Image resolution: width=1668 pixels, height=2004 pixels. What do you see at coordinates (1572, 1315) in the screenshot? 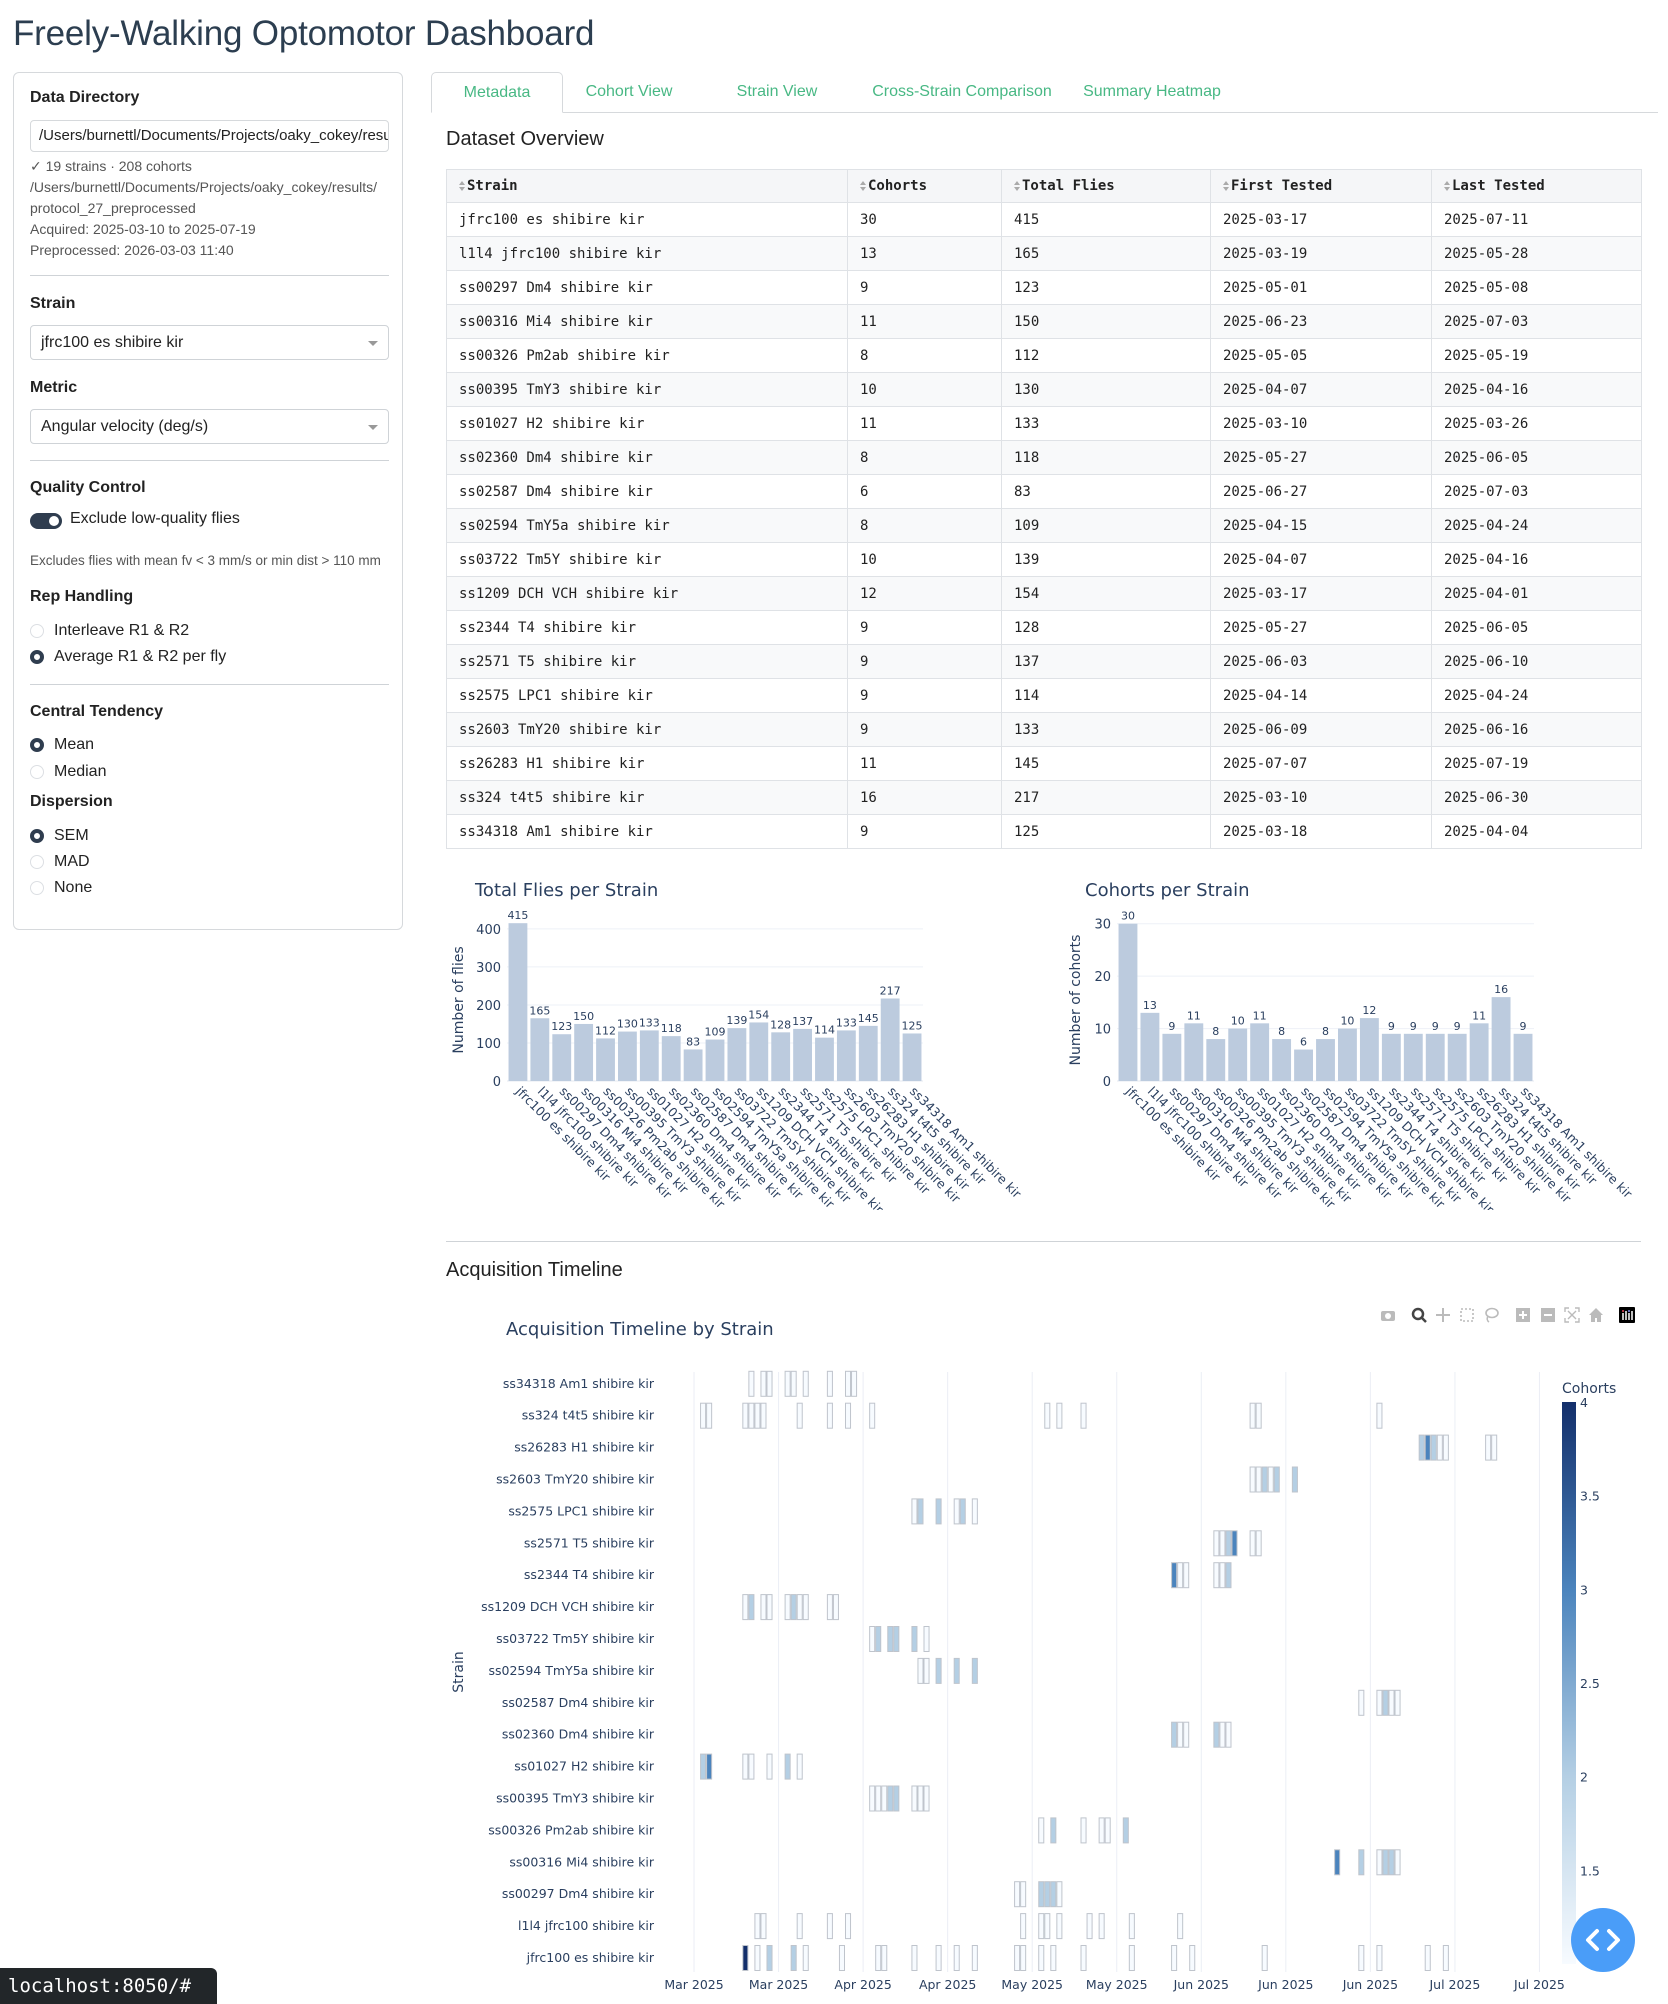
I see `autoscale-icon` at bounding box center [1572, 1315].